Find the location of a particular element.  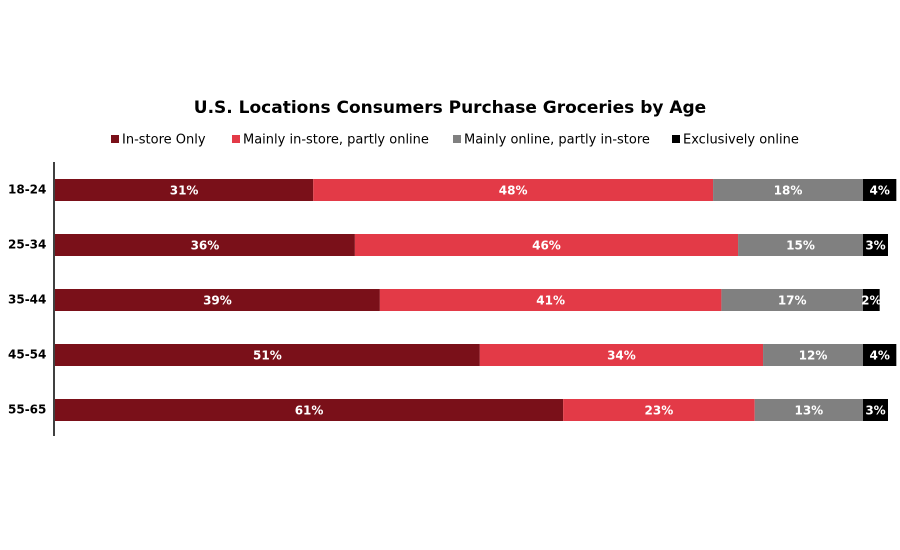

value-label: 2% is located at coordinates (871, 301).